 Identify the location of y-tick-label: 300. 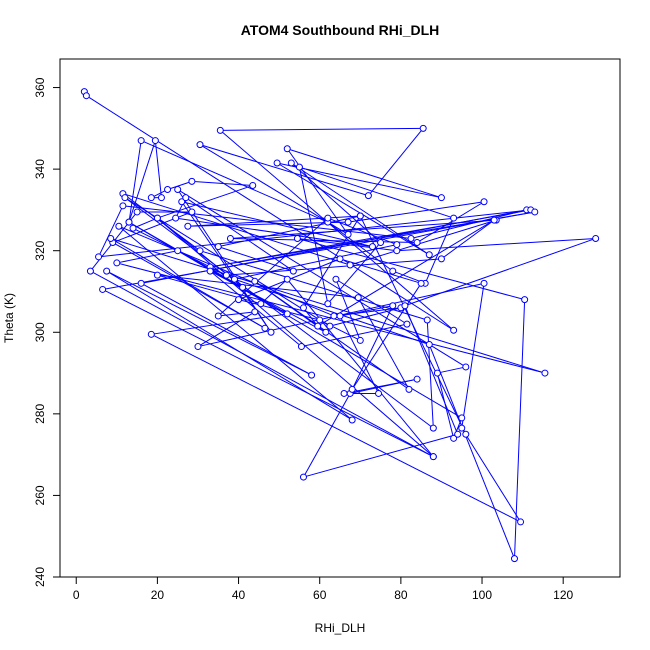
(40, 332).